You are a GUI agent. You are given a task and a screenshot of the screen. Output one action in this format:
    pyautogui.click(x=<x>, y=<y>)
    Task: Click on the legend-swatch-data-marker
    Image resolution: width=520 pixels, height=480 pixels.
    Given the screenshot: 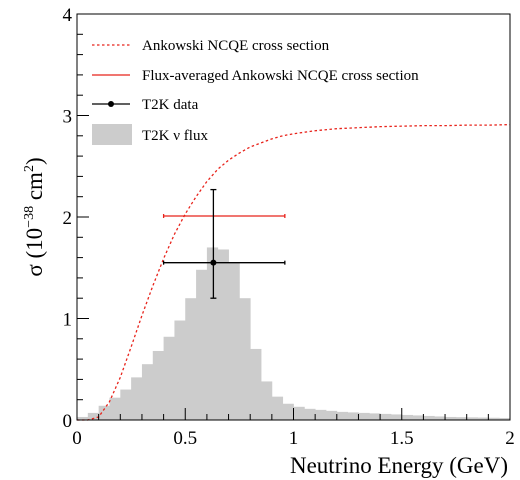 What is the action you would take?
    pyautogui.click(x=111, y=104)
    